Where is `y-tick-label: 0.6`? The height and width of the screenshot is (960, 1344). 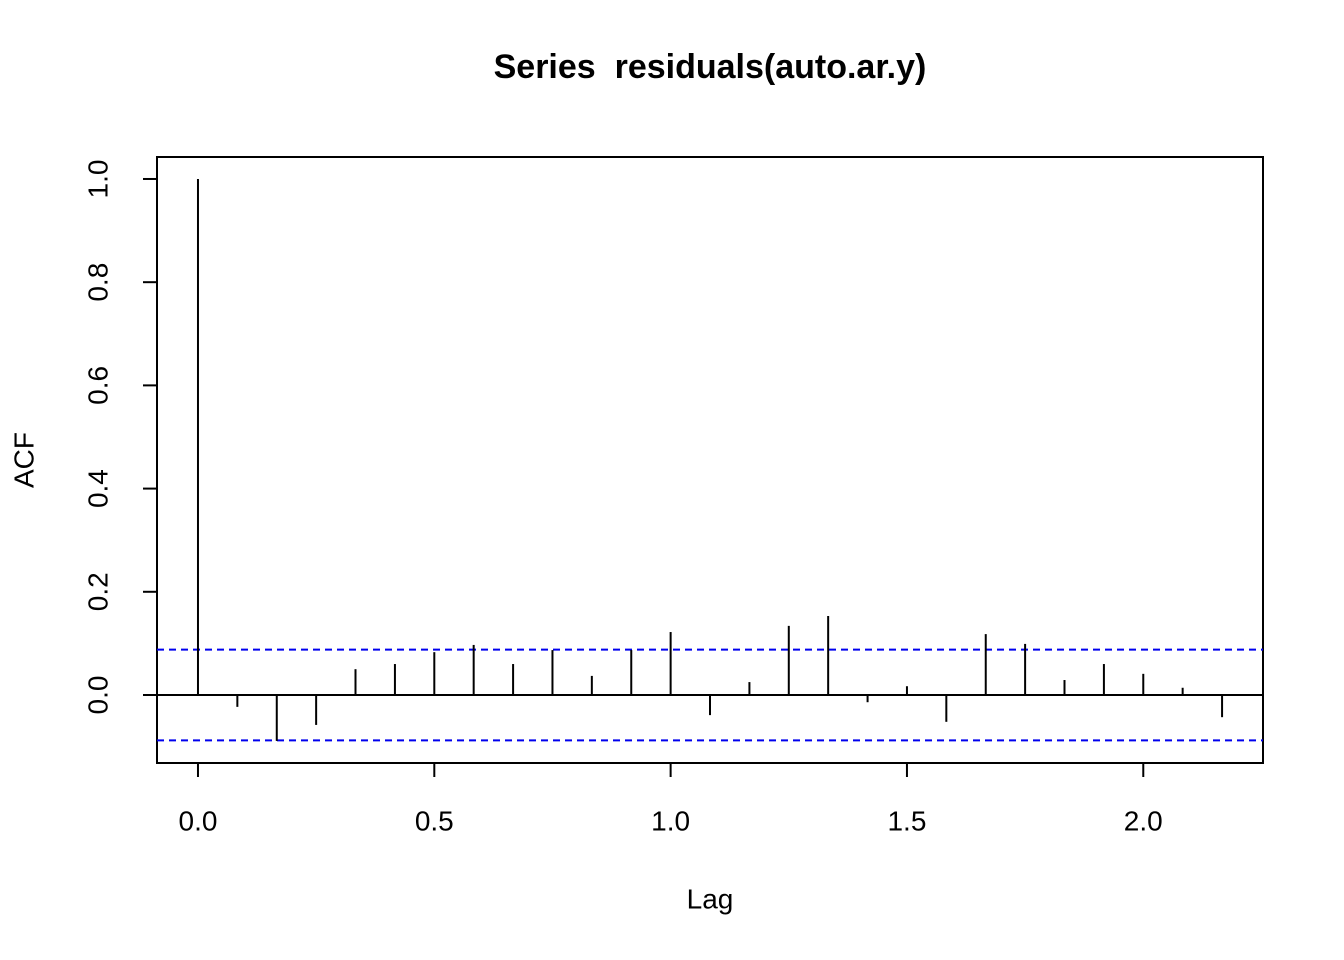
y-tick-label: 0.6 is located at coordinates (97, 385).